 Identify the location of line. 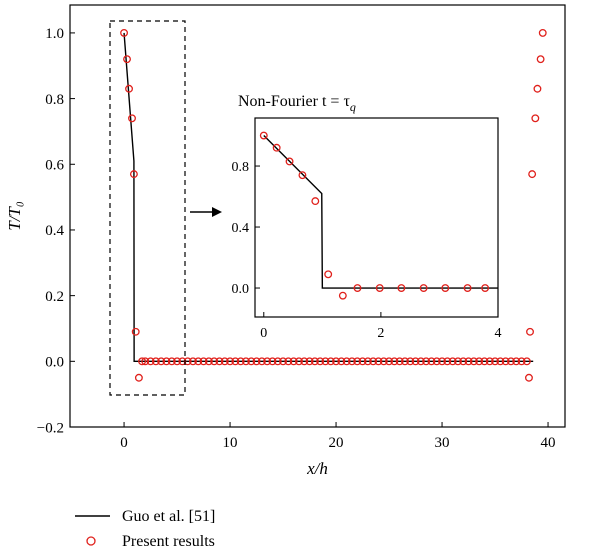
(380, 212).